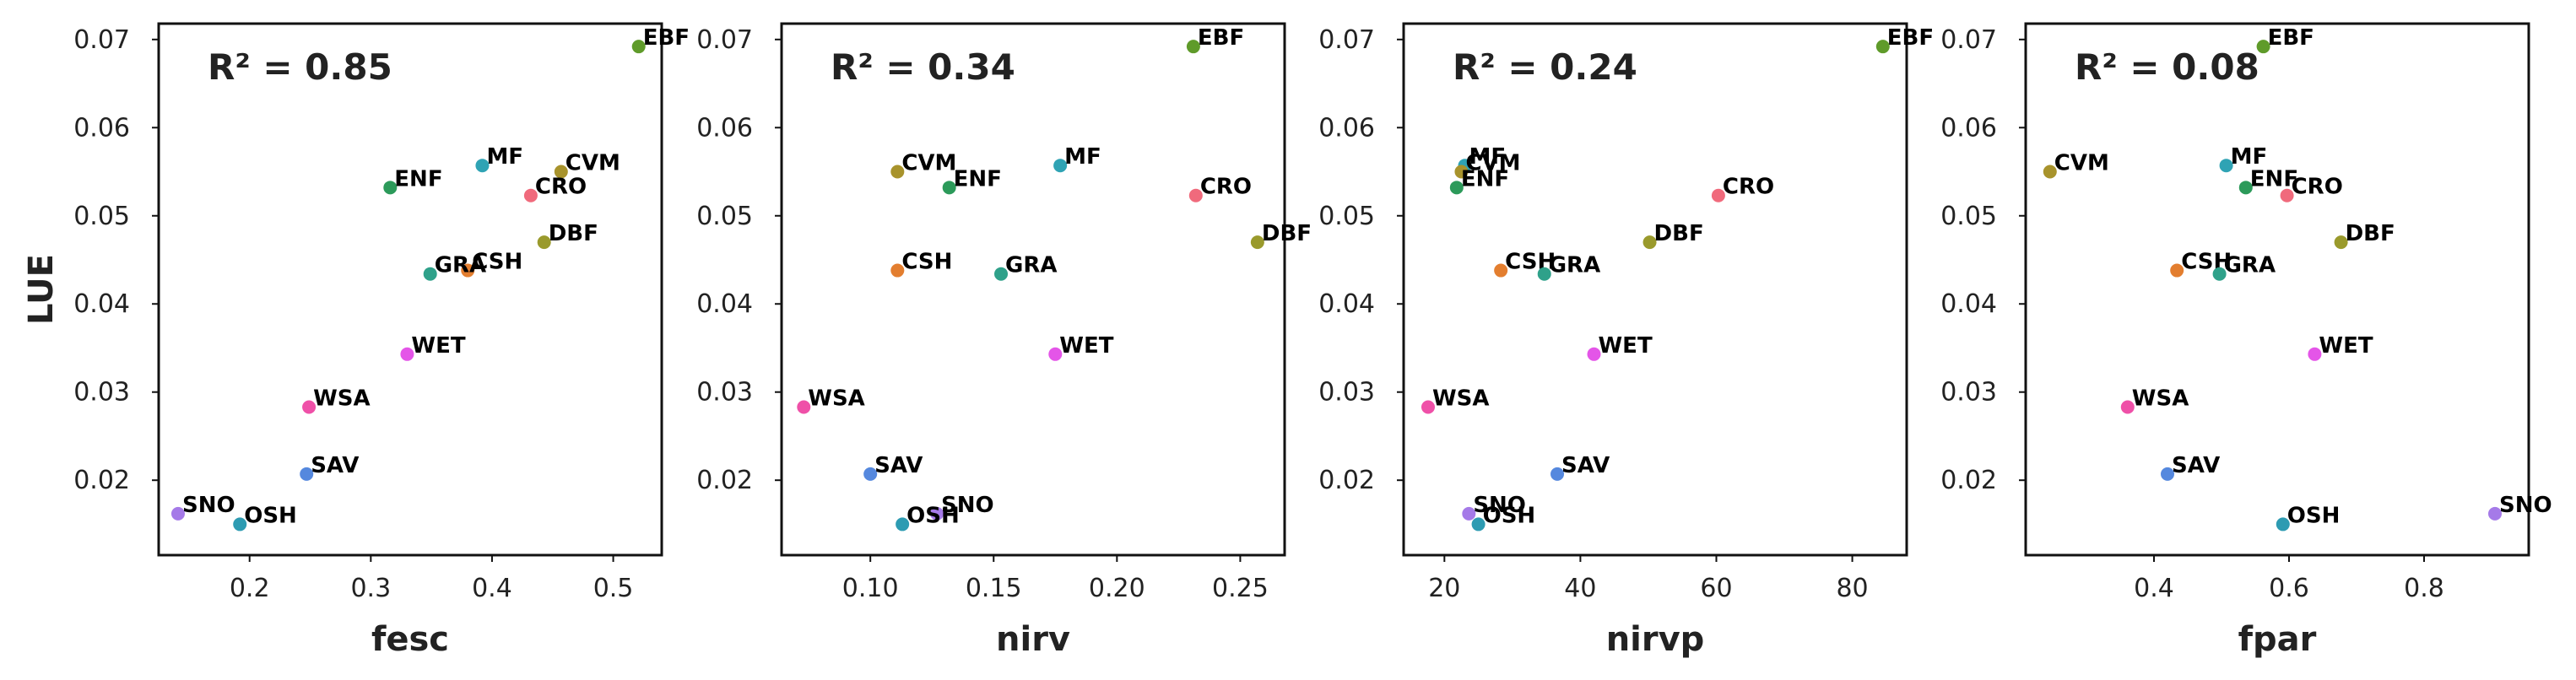  Describe the element at coordinates (1852, 588) in the screenshot. I see `x-tick-label: 80` at that location.